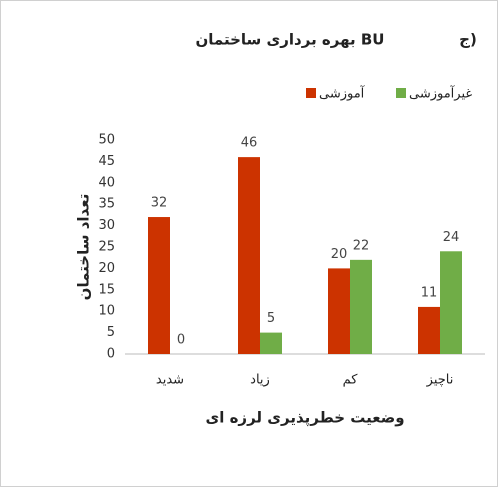  Describe the element at coordinates (440, 93) in the screenshot. I see `legend-label: غیرآموزشی` at that location.